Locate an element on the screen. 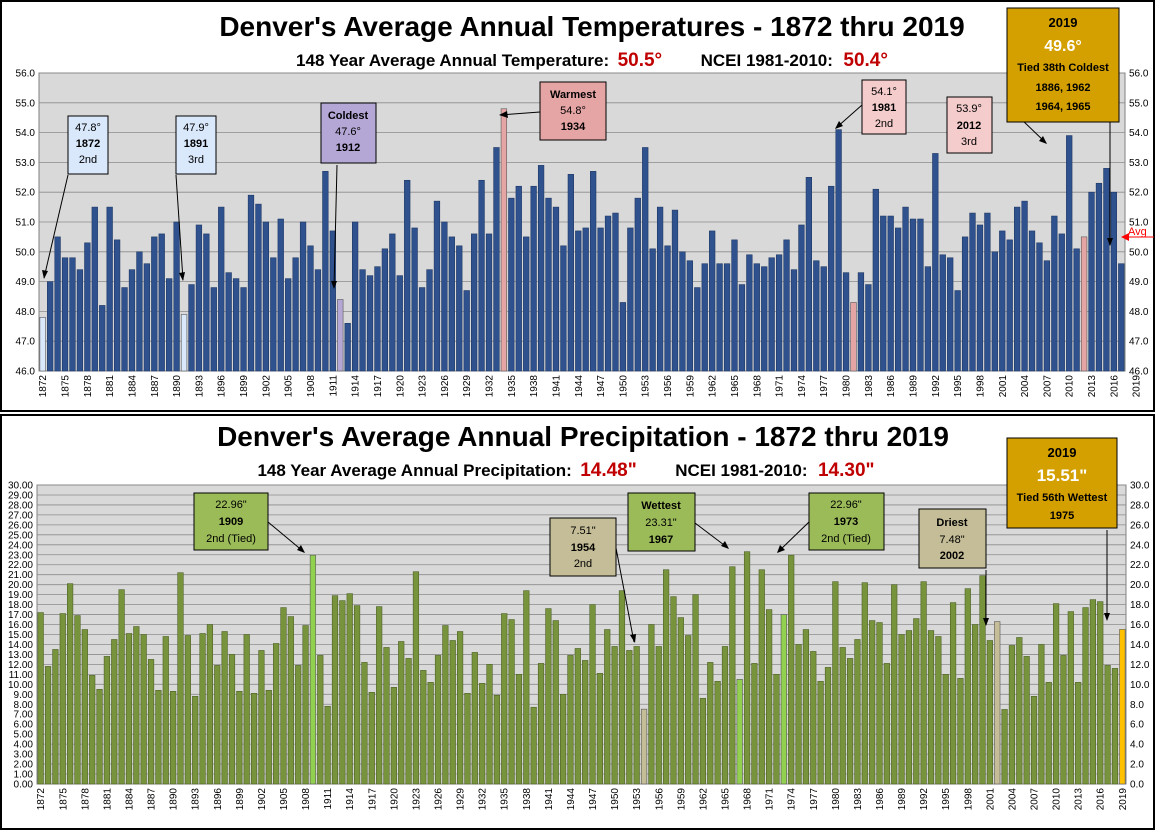 The image size is (1156, 835). annotation-1891-year: 1891 is located at coordinates (196, 144).